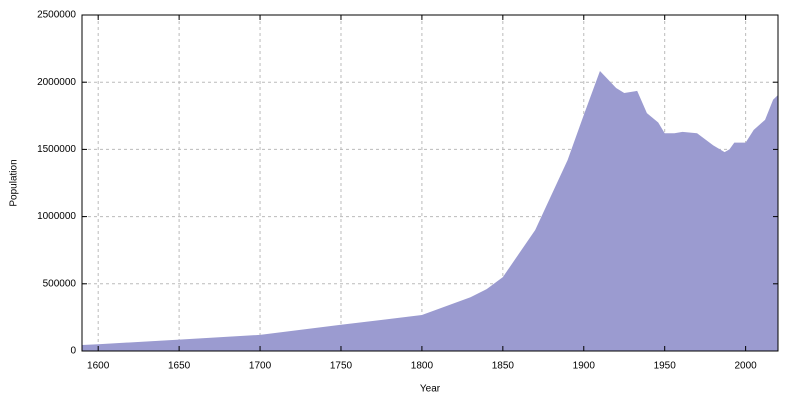 The height and width of the screenshot is (400, 800). What do you see at coordinates (73, 351) in the screenshot?
I see `y-tick-label: 0` at bounding box center [73, 351].